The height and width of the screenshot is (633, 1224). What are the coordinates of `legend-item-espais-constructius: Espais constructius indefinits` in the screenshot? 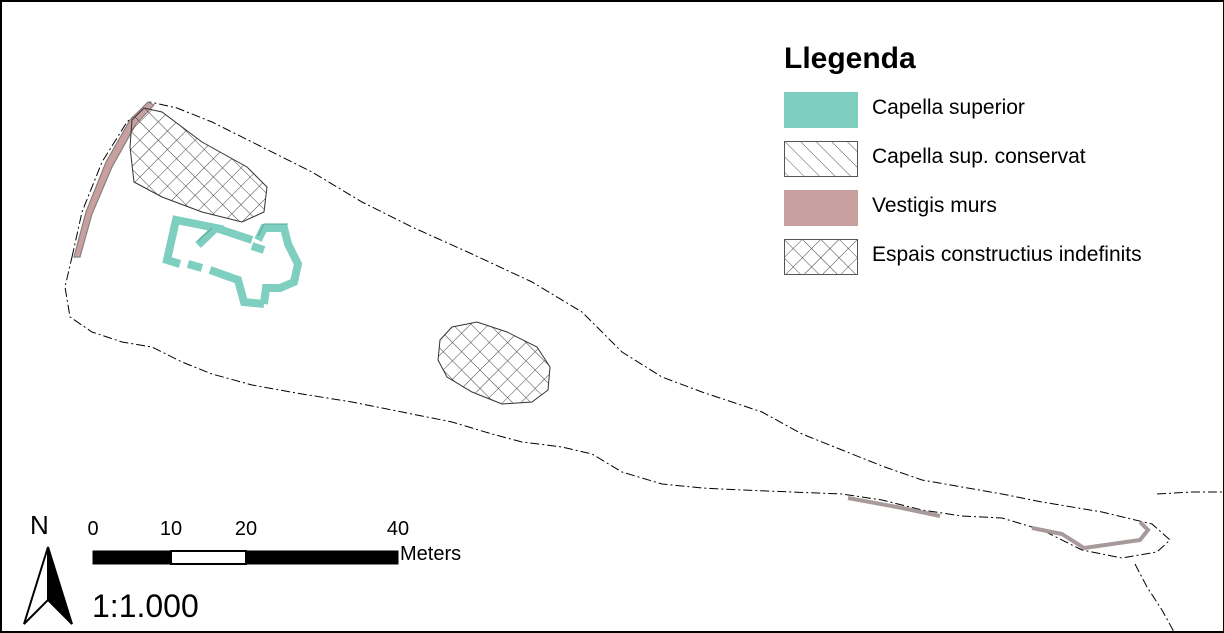 It's located at (1002, 261).